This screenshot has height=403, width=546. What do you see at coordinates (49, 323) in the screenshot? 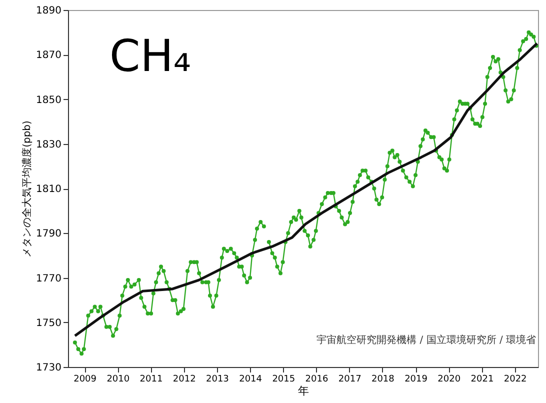
I see `y-tick-label: 1750` at bounding box center [49, 323].